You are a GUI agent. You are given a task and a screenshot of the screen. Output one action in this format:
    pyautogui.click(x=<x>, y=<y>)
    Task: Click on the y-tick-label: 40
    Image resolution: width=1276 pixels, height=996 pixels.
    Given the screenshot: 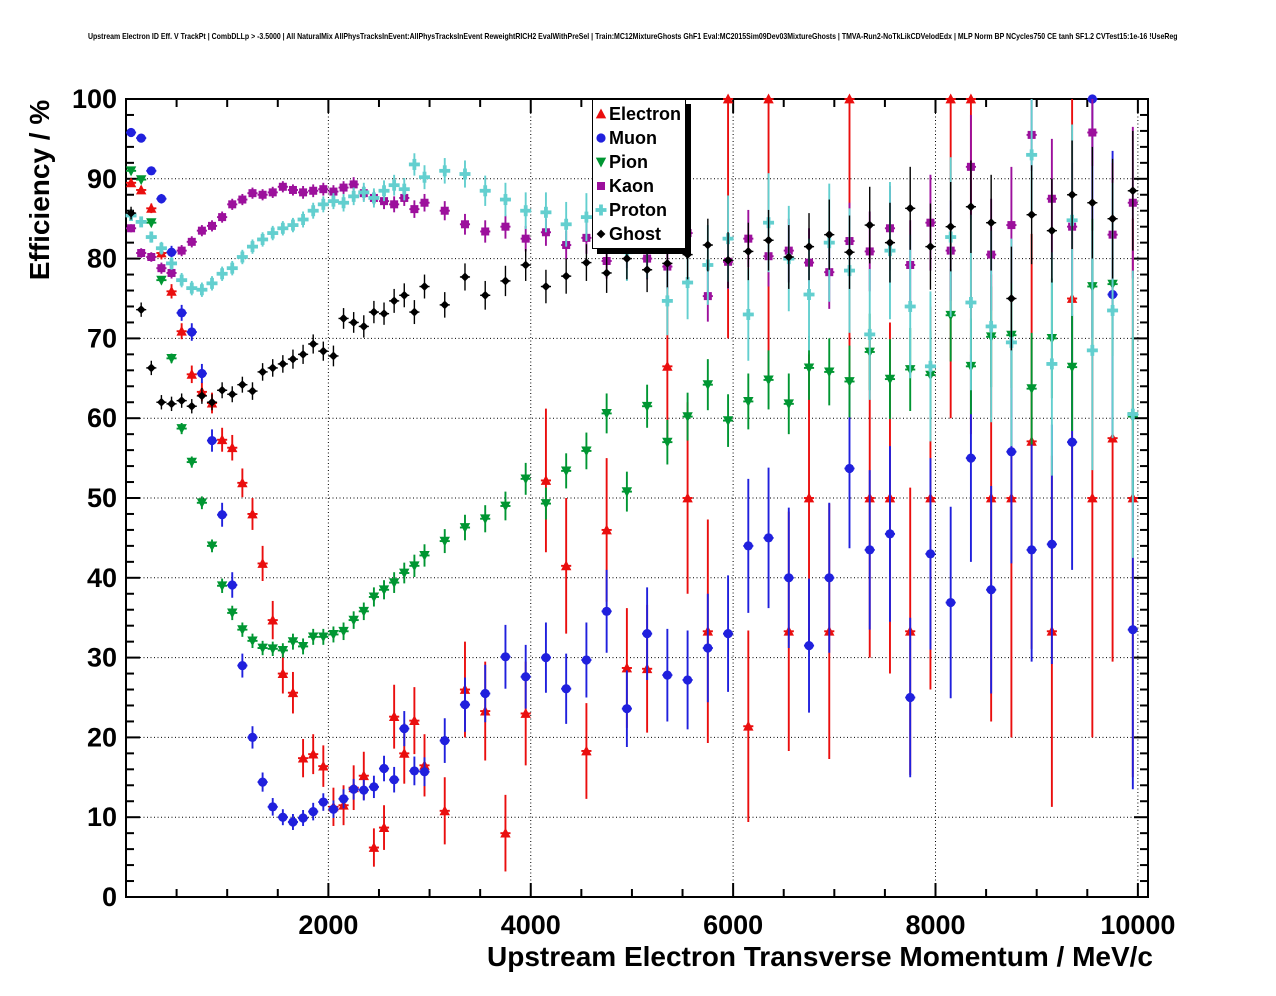 What is the action you would take?
    pyautogui.click(x=102, y=578)
    